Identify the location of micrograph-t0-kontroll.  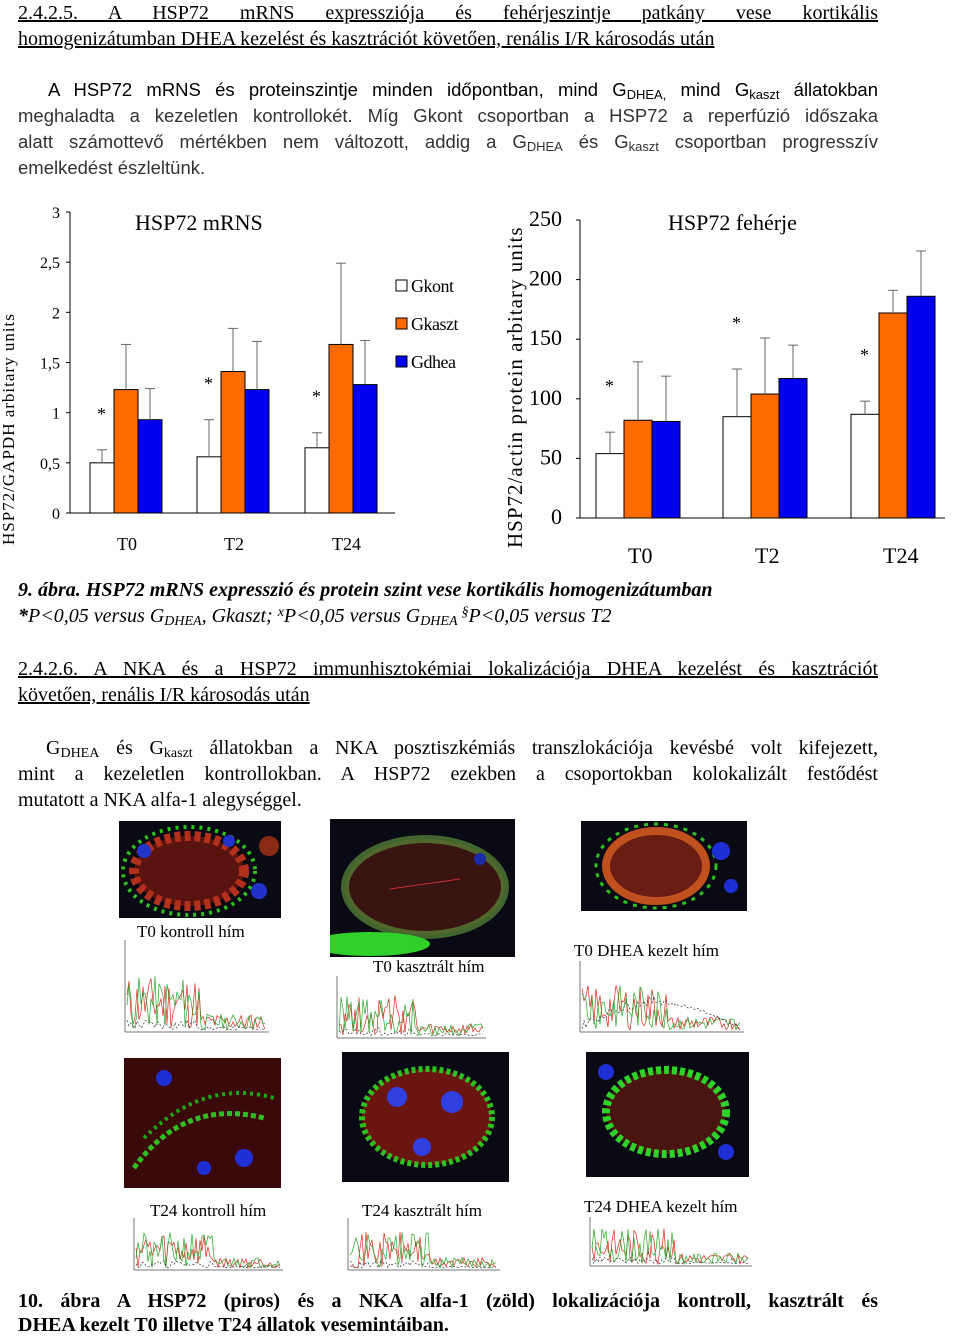
(200, 869).